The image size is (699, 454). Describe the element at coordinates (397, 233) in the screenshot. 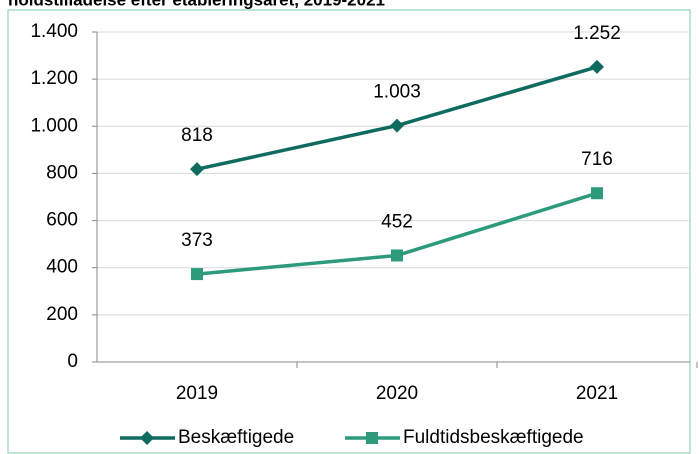

I see `series-line` at that location.